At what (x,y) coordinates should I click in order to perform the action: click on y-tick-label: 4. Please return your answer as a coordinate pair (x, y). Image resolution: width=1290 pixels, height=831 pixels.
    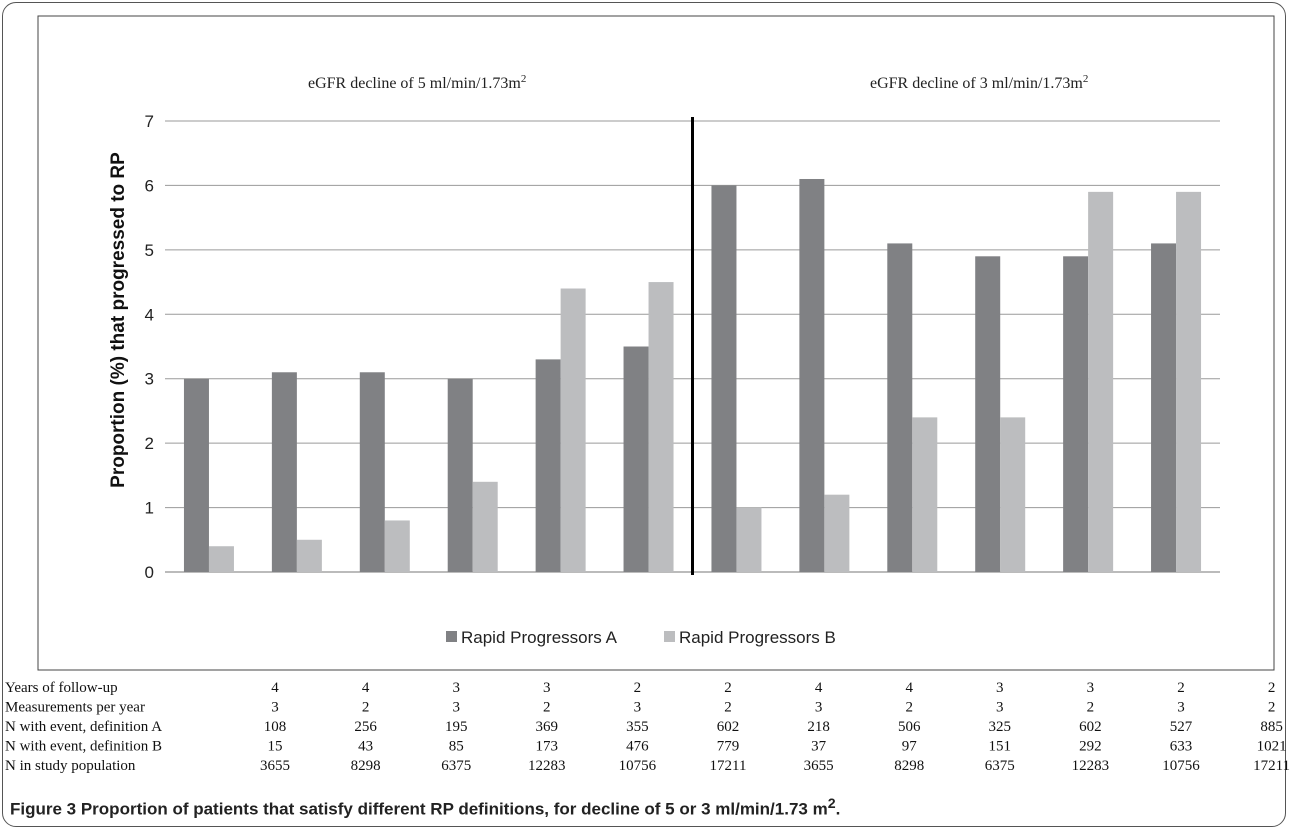
    Looking at the image, I should click on (149, 314).